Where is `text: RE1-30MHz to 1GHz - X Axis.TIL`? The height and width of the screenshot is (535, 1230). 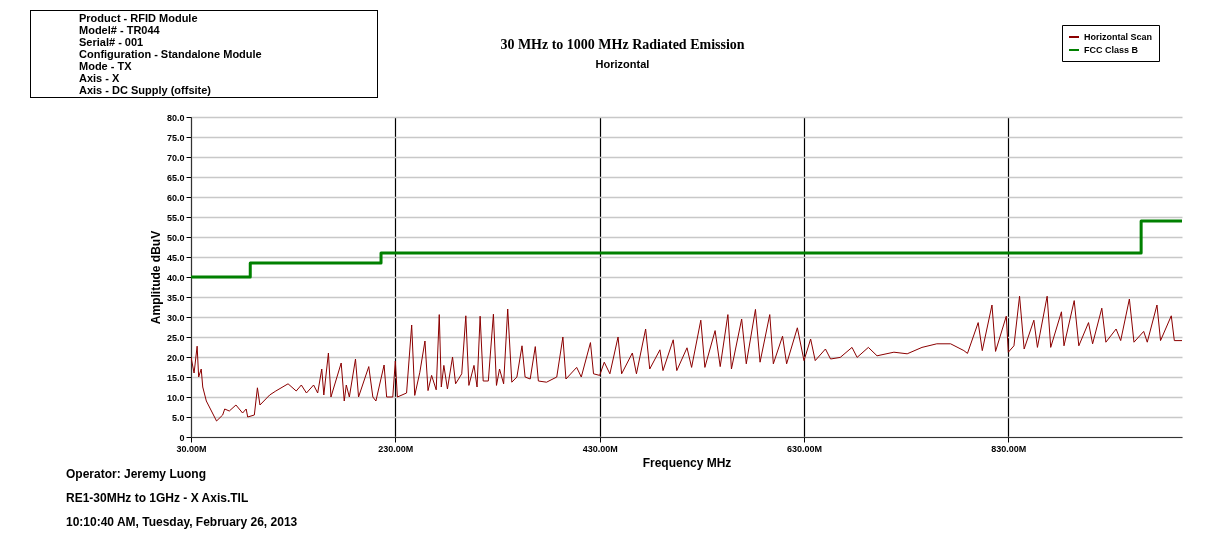 text: RE1-30MHz to 1GHz - X Axis.TIL is located at coordinates (158, 498).